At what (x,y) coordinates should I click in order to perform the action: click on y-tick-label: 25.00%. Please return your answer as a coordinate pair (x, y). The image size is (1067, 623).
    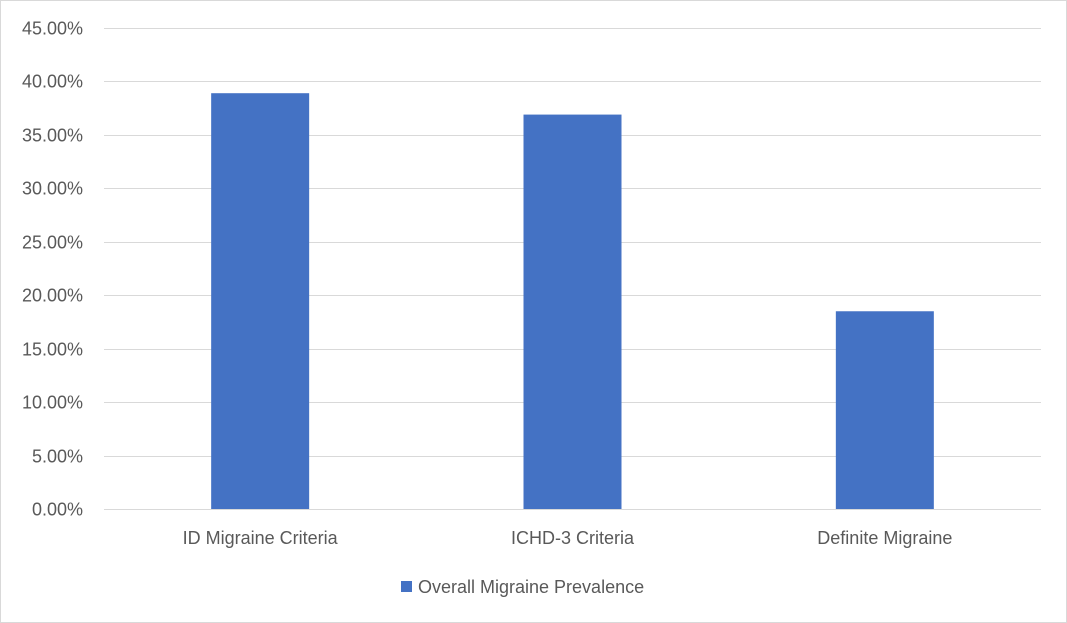
    Looking at the image, I should click on (52, 243).